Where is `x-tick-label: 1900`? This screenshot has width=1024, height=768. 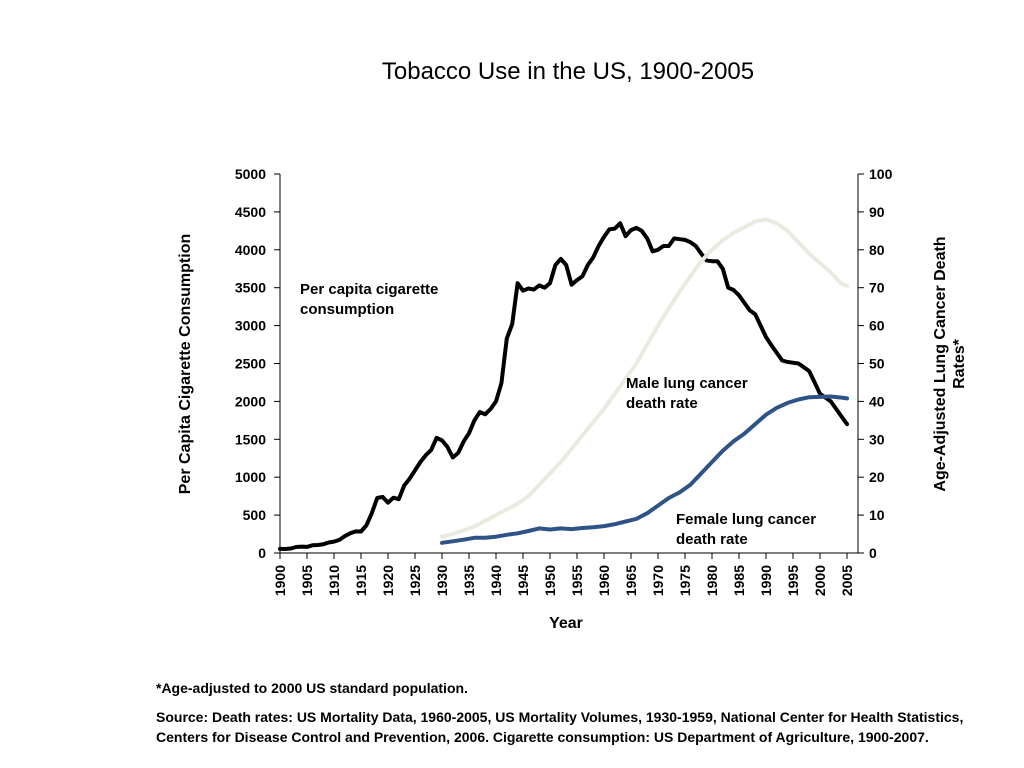
x-tick-label: 1900 is located at coordinates (280, 580).